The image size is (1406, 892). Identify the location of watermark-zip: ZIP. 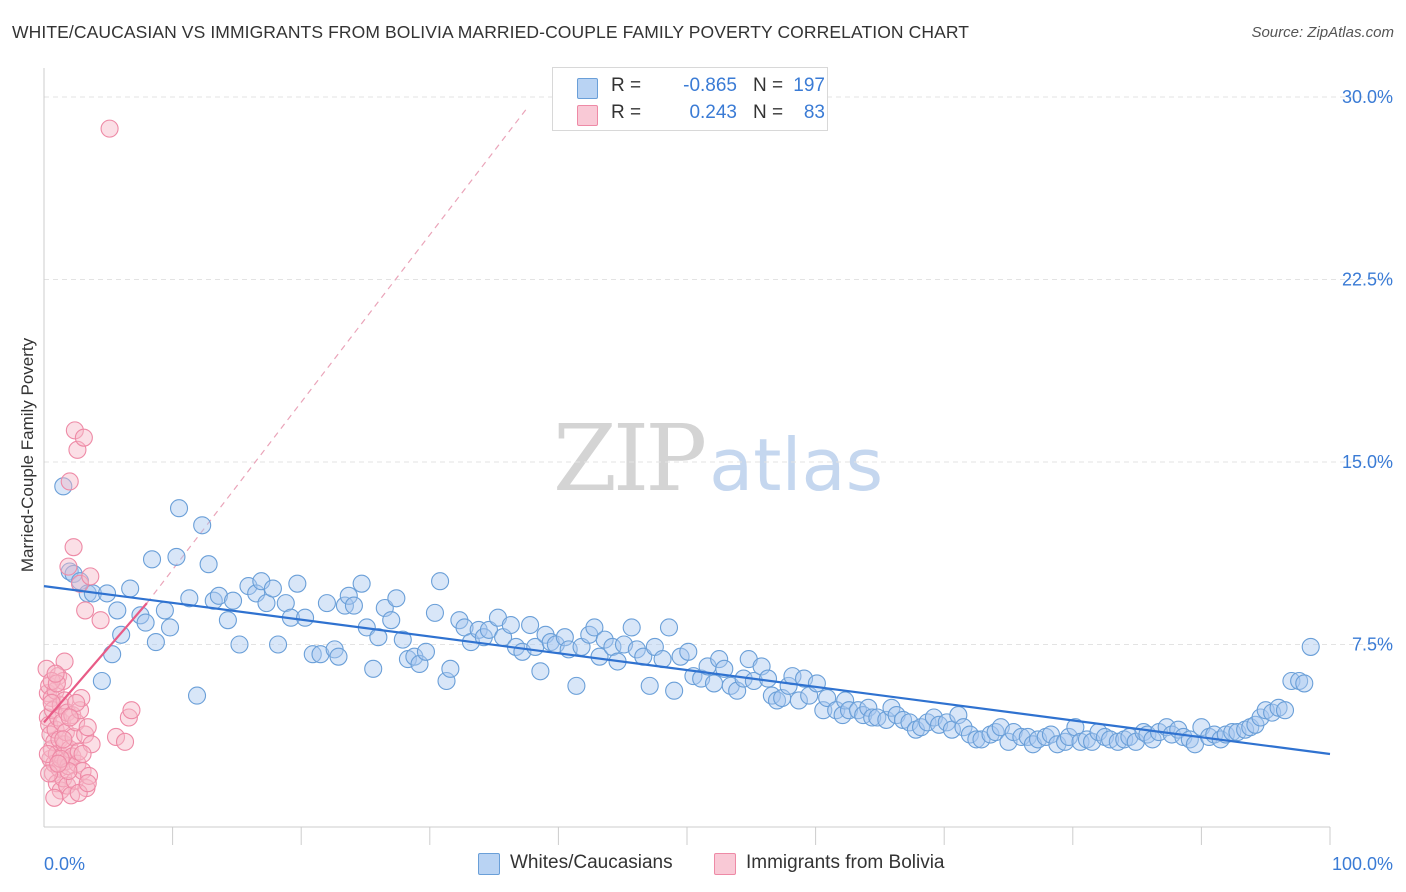
(630, 458).